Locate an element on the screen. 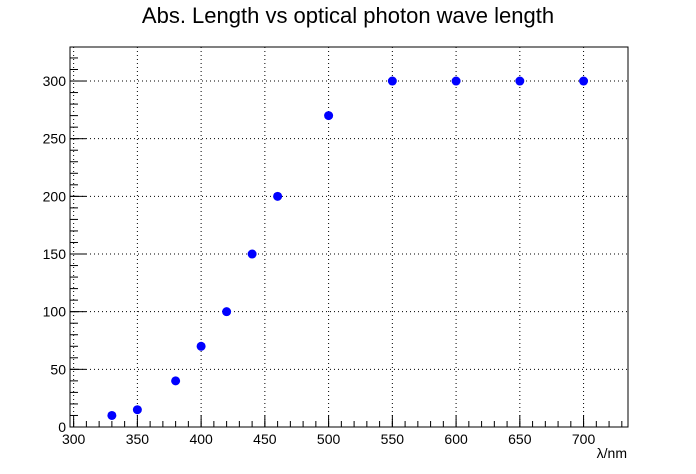  y-tick-labels: 0 50 100 150 200 250 300 is located at coordinates (55, 254).